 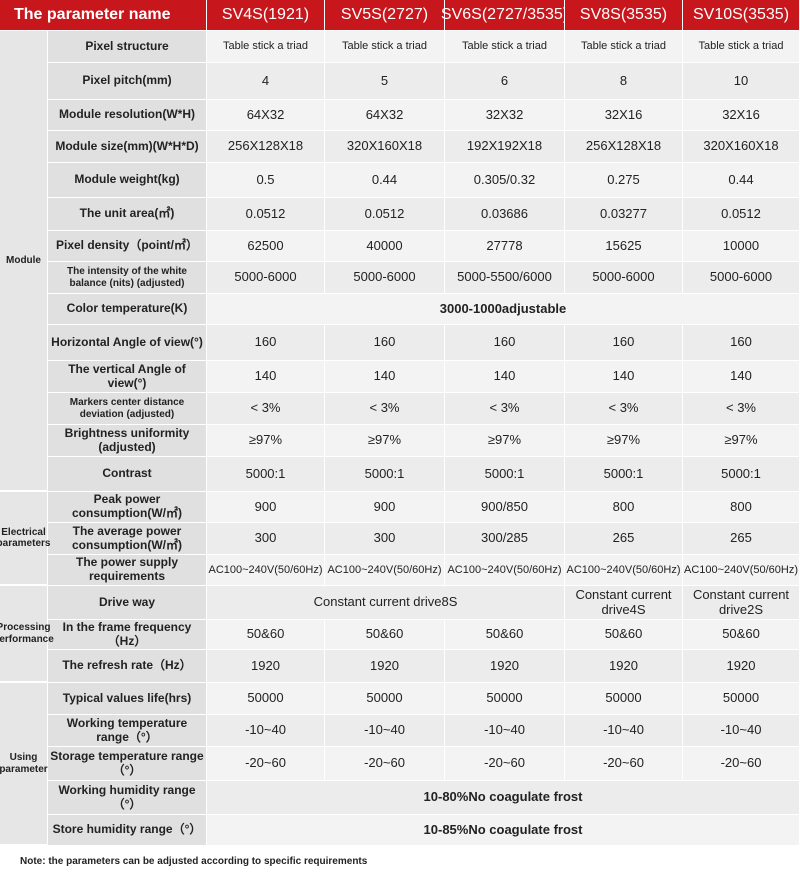 I want to click on parameter-value: 0.305/0.32, so click(x=505, y=180).